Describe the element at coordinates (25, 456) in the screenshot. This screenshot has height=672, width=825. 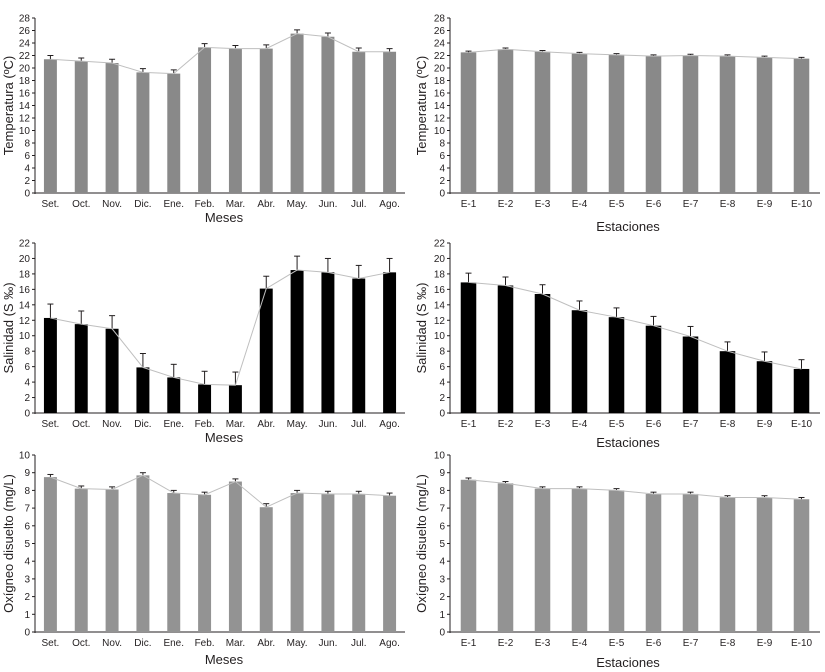
I see `y-tick-label: 10` at that location.